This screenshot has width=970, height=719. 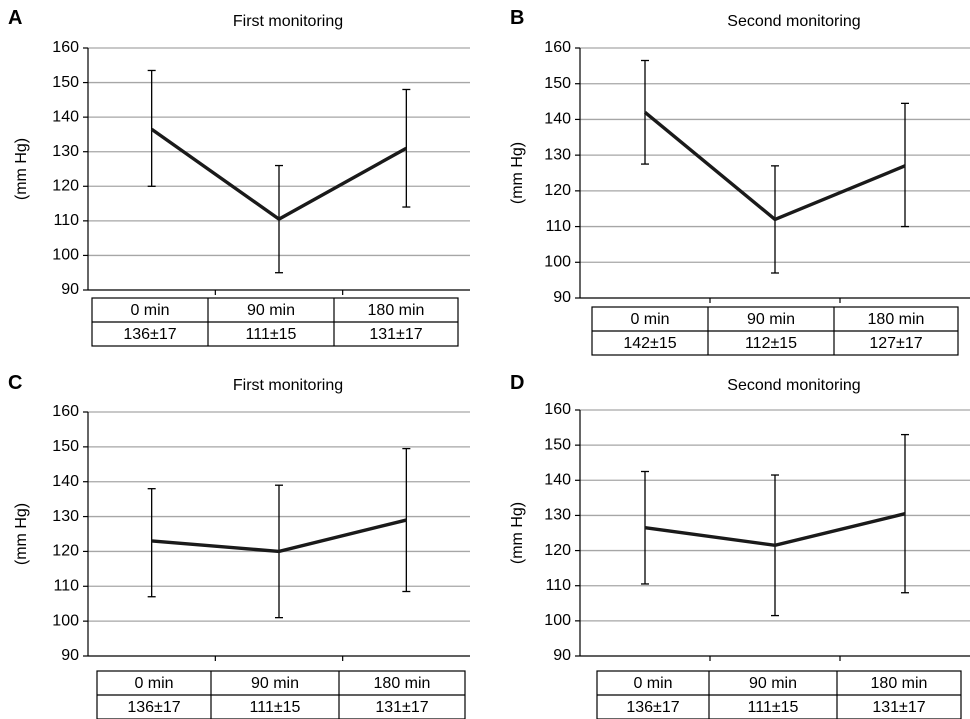 What do you see at coordinates (771, 343) in the screenshot?
I see `table-value-cell: 112±15` at bounding box center [771, 343].